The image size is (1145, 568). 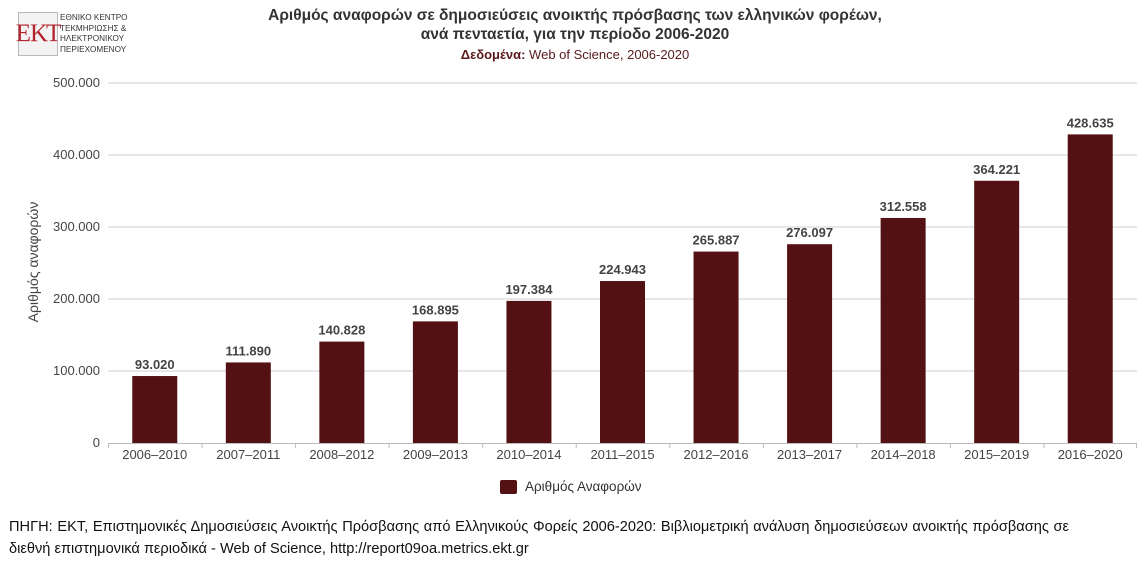 I want to click on bar-value-label: 93.020, so click(x=155, y=364).